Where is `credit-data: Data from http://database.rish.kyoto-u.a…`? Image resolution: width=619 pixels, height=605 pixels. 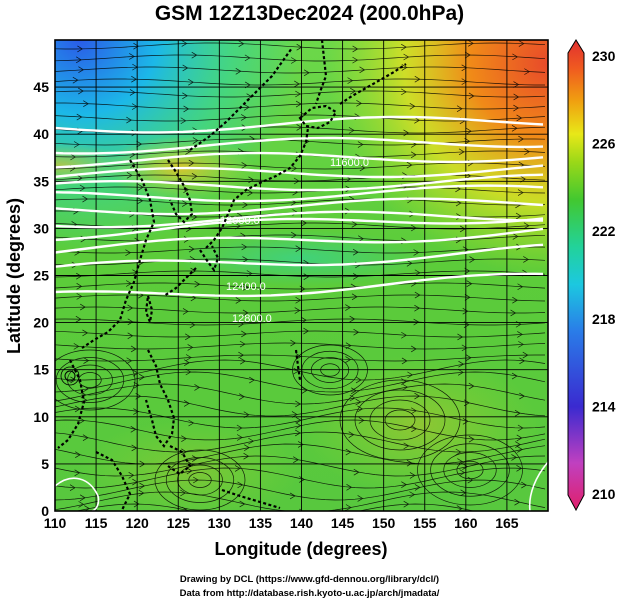
credit-data: Data from http://database.rish.kyoto-u.a… is located at coordinates (309, 593).